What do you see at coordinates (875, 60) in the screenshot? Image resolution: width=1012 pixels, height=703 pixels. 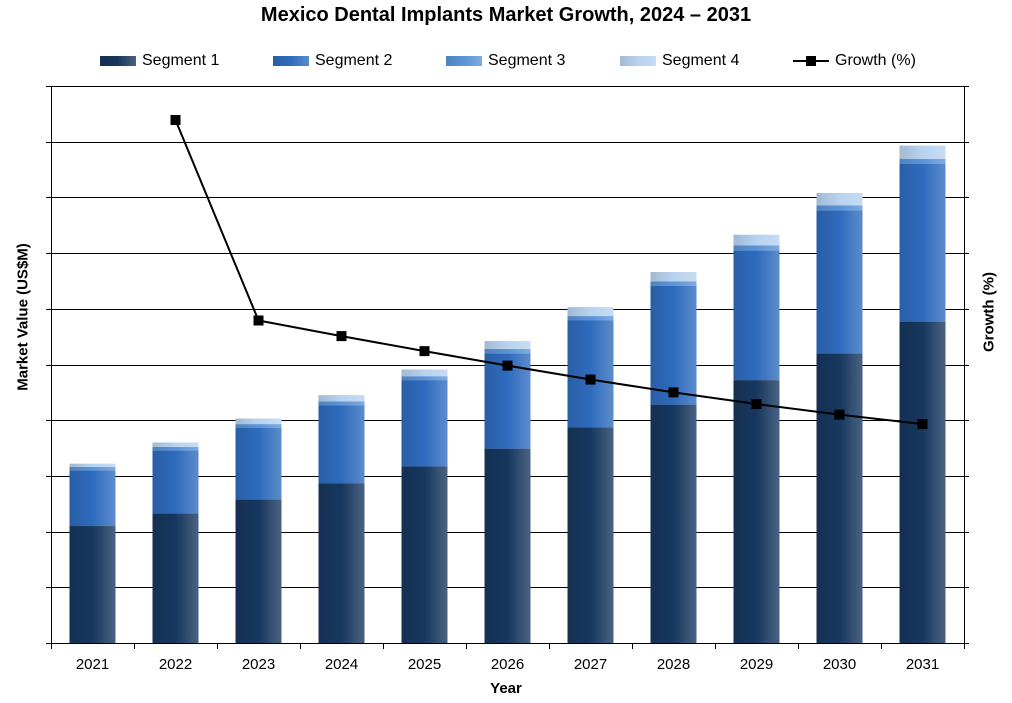 I see `legend-label-growth: Growth (%)` at bounding box center [875, 60].